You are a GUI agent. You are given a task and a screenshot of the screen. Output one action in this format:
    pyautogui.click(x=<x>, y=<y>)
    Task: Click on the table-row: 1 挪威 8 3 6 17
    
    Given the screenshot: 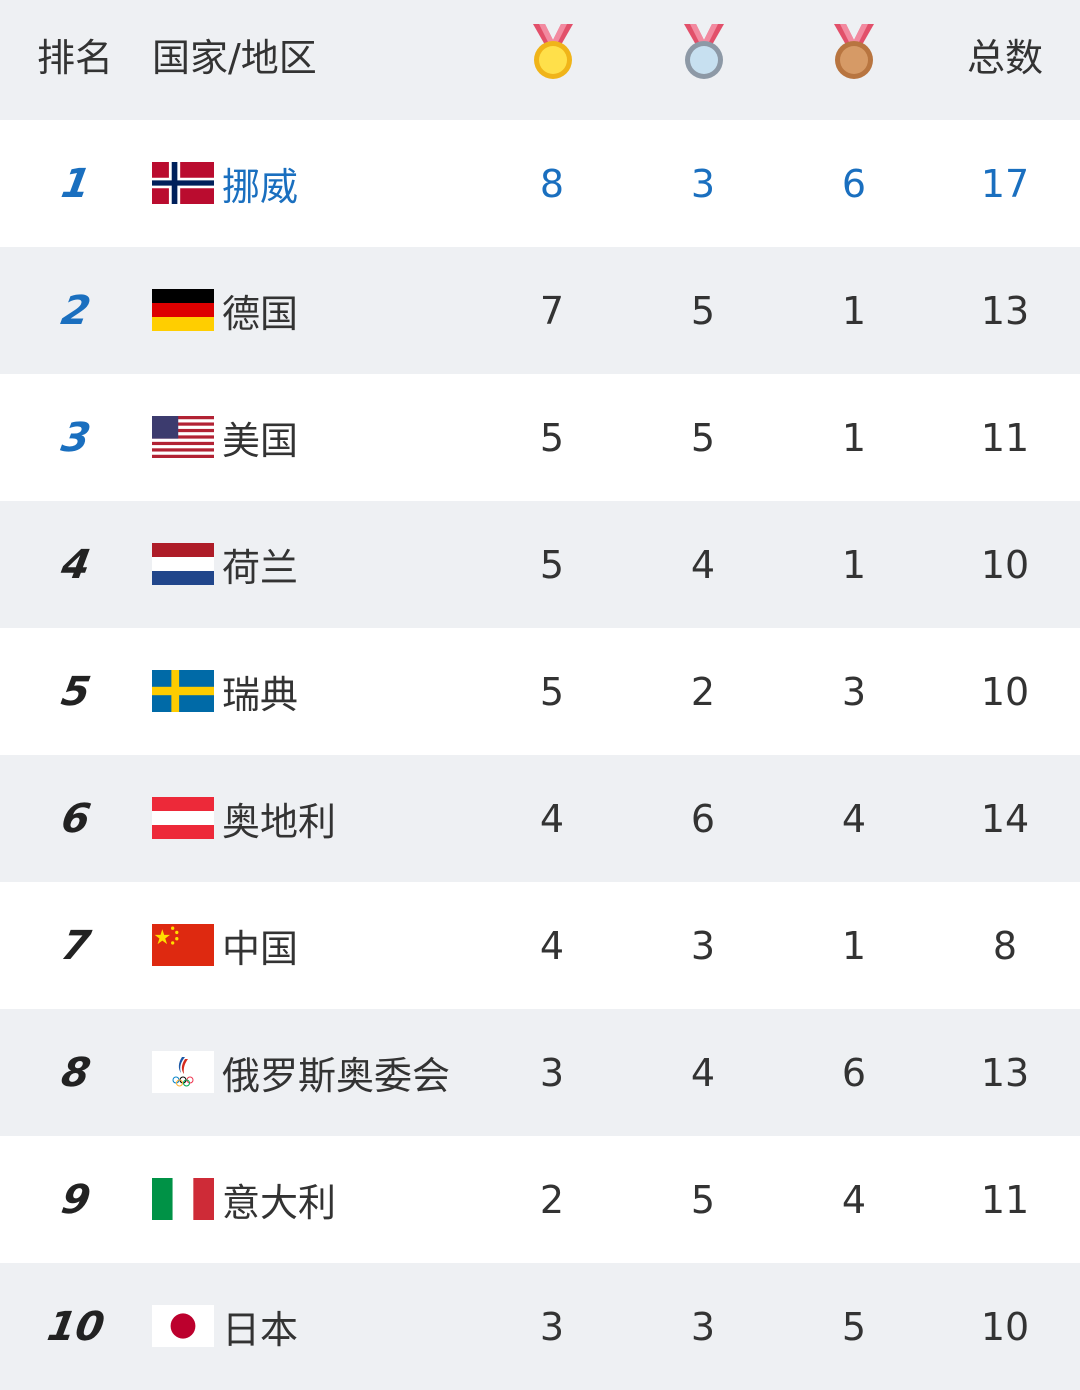 What is the action you would take?
    pyautogui.click(x=540, y=183)
    